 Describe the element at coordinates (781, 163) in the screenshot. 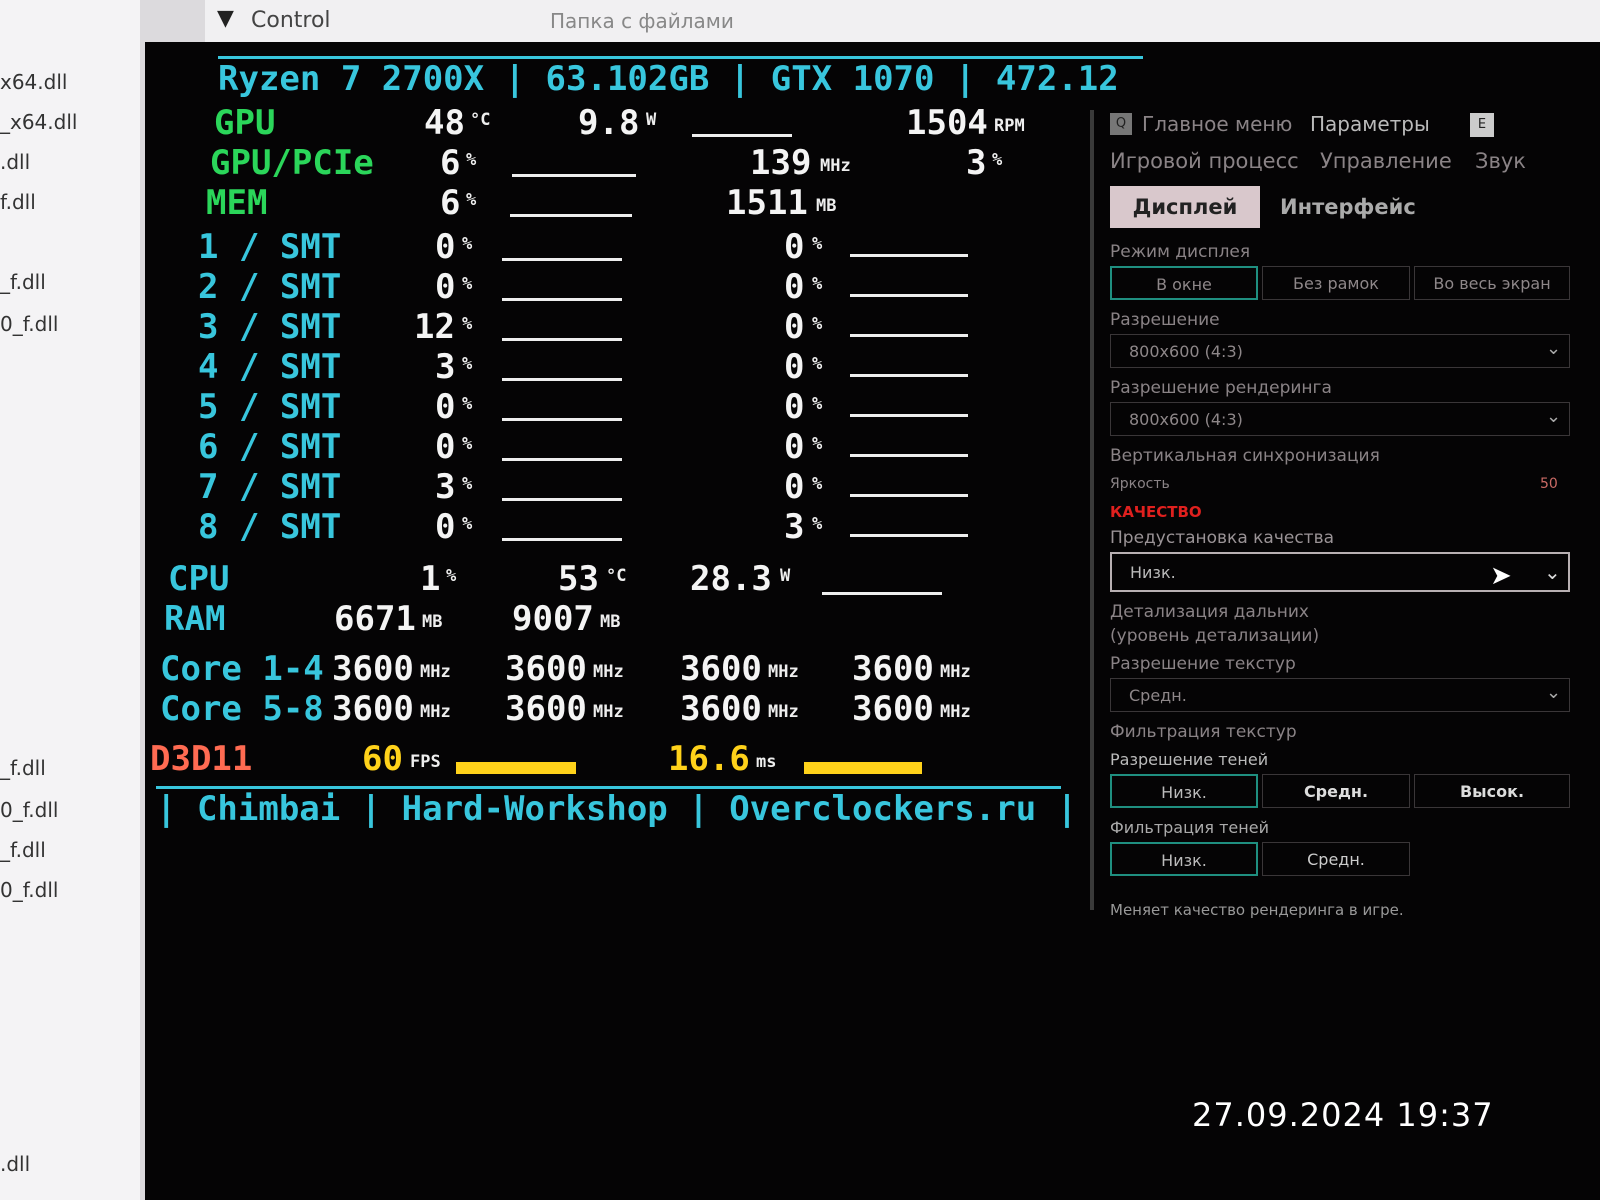

I see `gpu-clock: 139` at that location.